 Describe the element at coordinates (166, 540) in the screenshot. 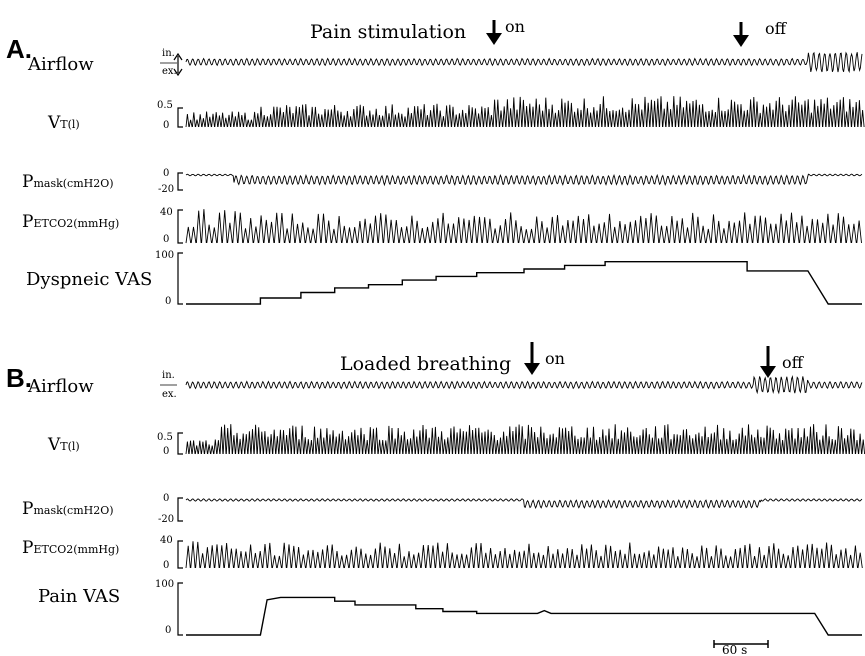

I see `panel-b-petco2-tick-hi: 40` at that location.